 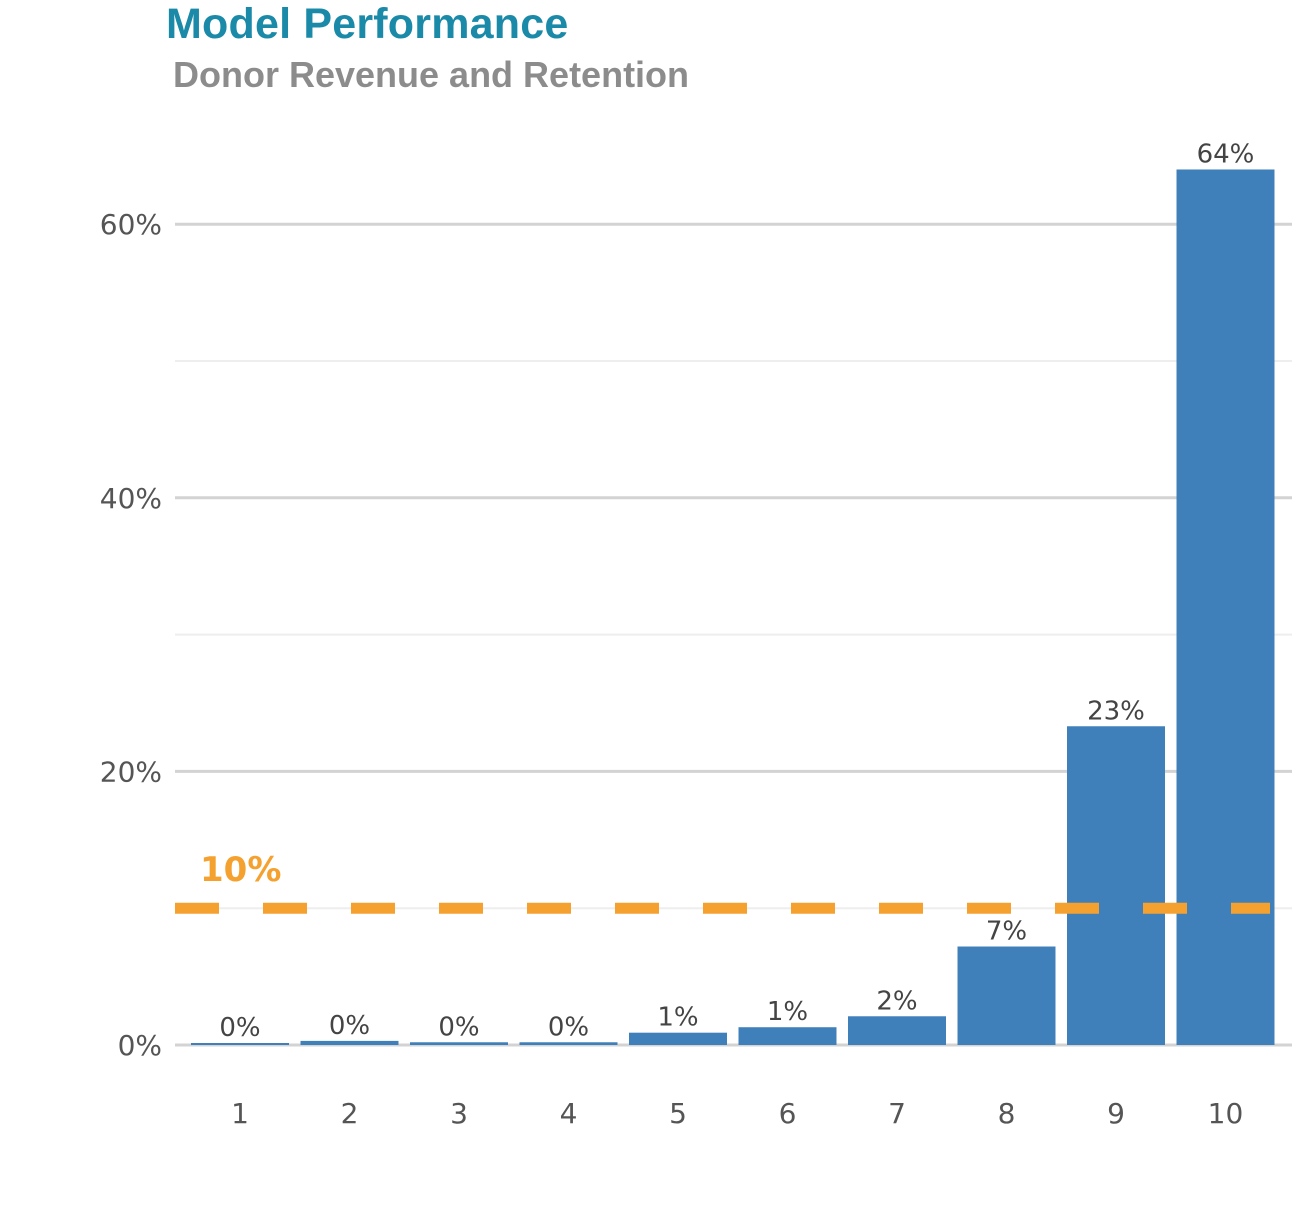 I want to click on chart-title: Model Performance, so click(x=367, y=24).